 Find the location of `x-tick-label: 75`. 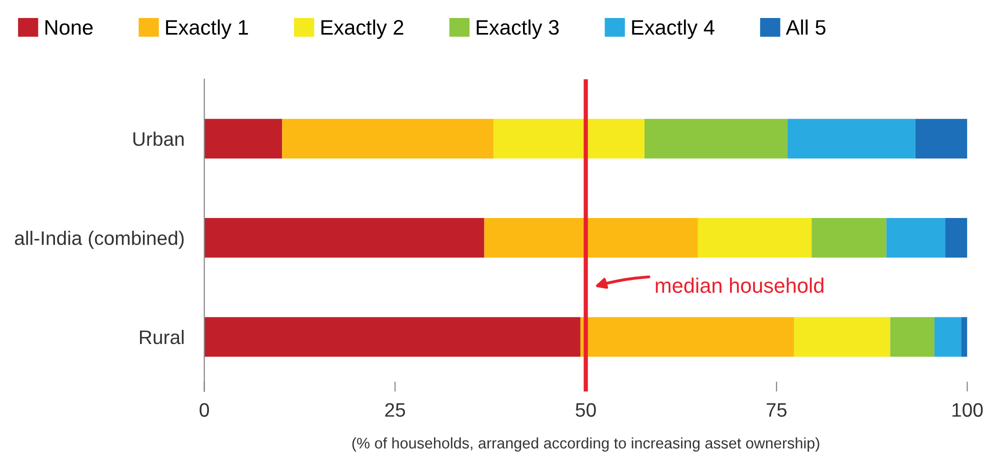

x-tick-label: 75 is located at coordinates (776, 410).